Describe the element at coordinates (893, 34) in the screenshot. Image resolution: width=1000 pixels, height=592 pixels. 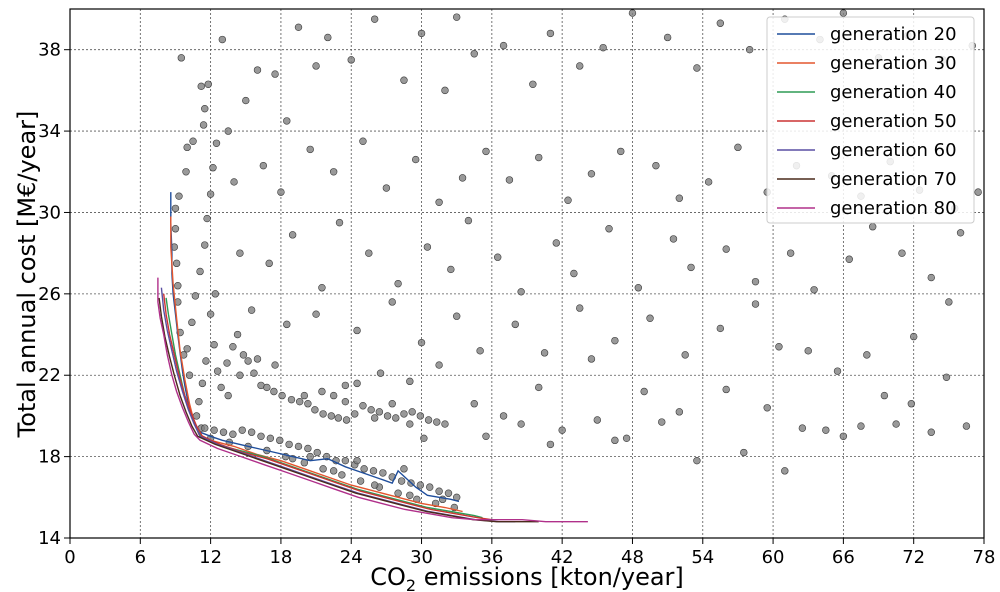
I see `legend-label: generation 20` at that location.